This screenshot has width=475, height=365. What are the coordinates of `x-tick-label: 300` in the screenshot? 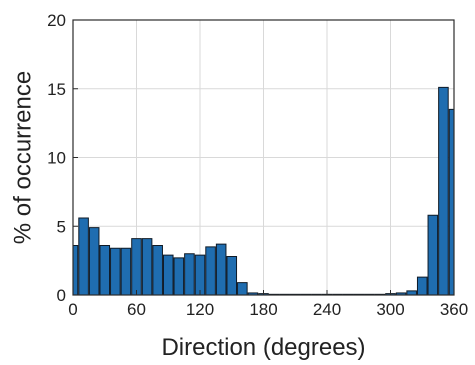 It's located at (390, 309).